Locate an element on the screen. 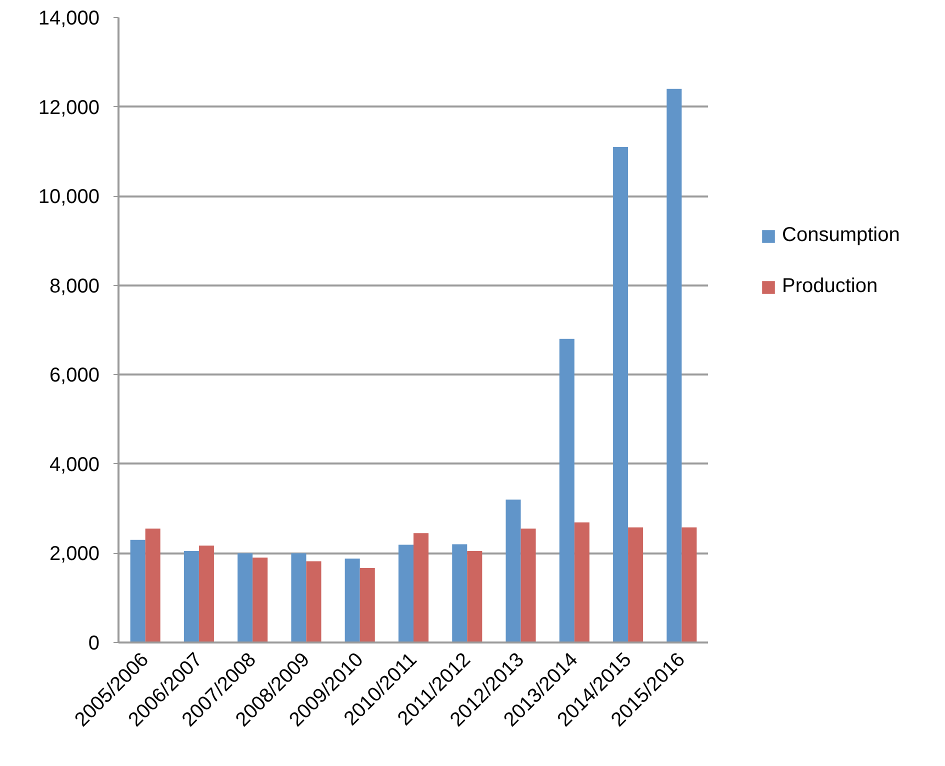 This screenshot has height=766, width=945. legend-label: Consumption is located at coordinates (841, 235).